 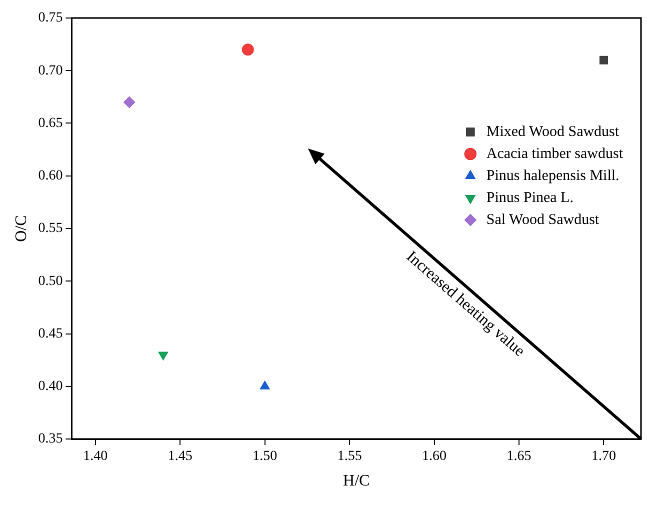 What do you see at coordinates (50, 18) in the screenshot?
I see `y-tick-label: 0.75` at bounding box center [50, 18].